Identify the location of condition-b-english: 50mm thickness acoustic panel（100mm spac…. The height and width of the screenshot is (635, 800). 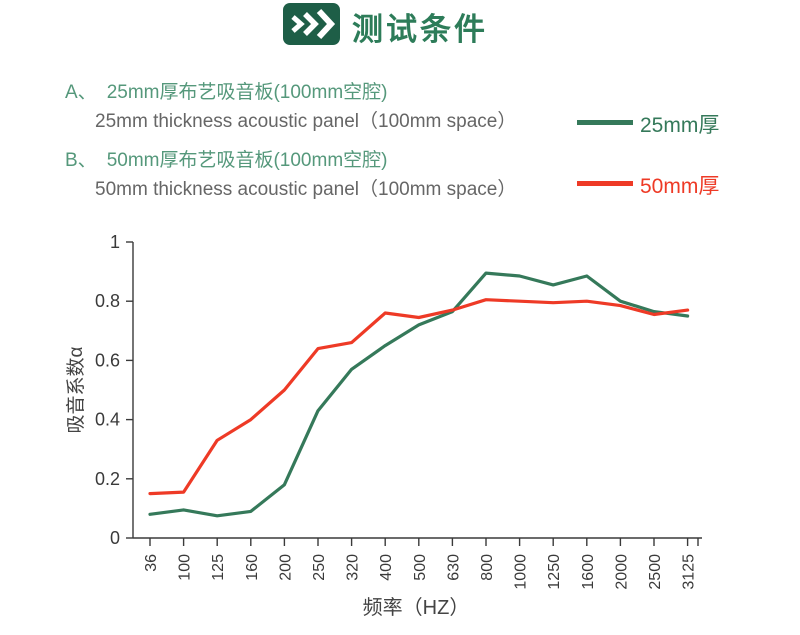
(306, 189).